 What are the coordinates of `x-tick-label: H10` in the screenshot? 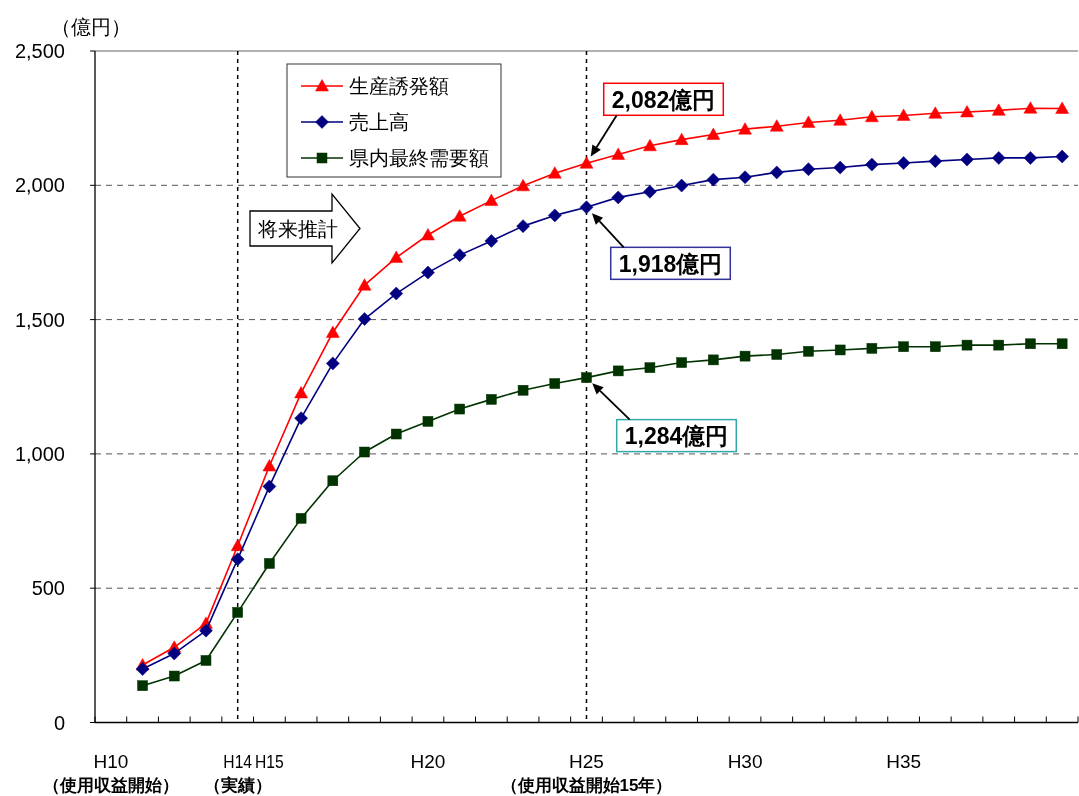 It's located at (111, 761).